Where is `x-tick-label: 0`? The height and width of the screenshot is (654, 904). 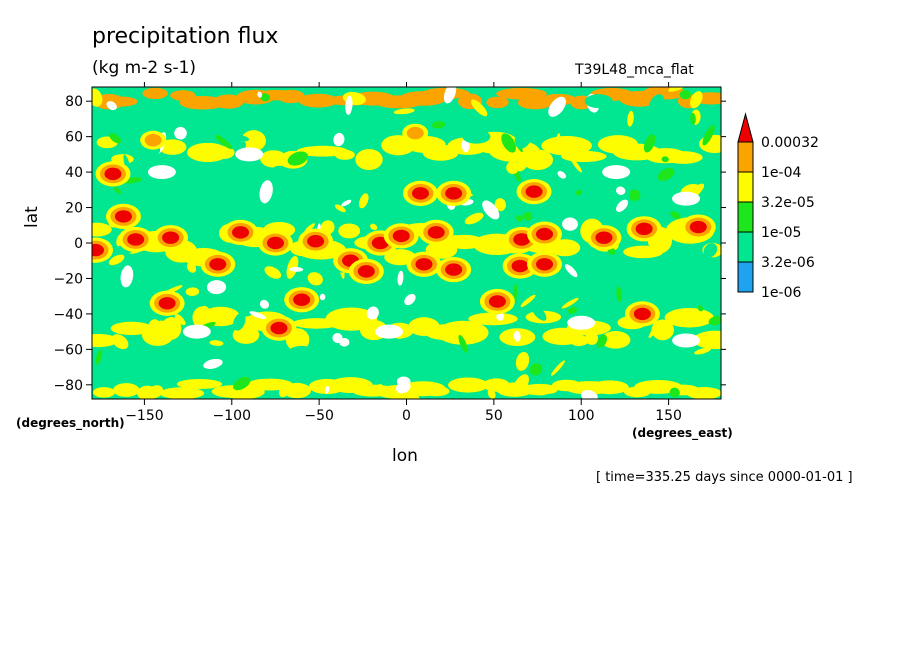 x-tick-label: 0 is located at coordinates (406, 416).